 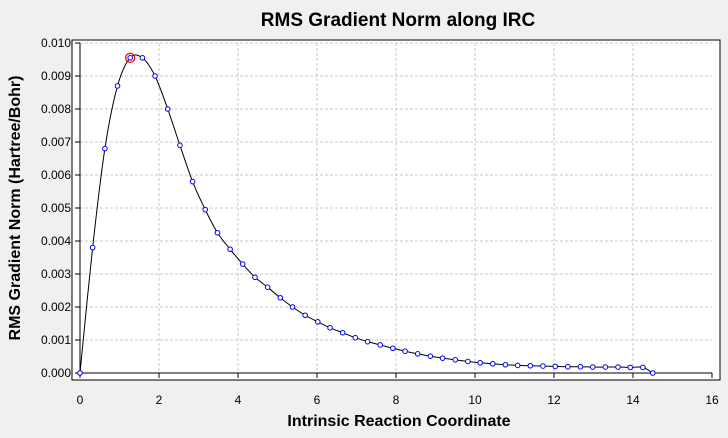 I want to click on x-tick-label: 2, so click(x=159, y=400).